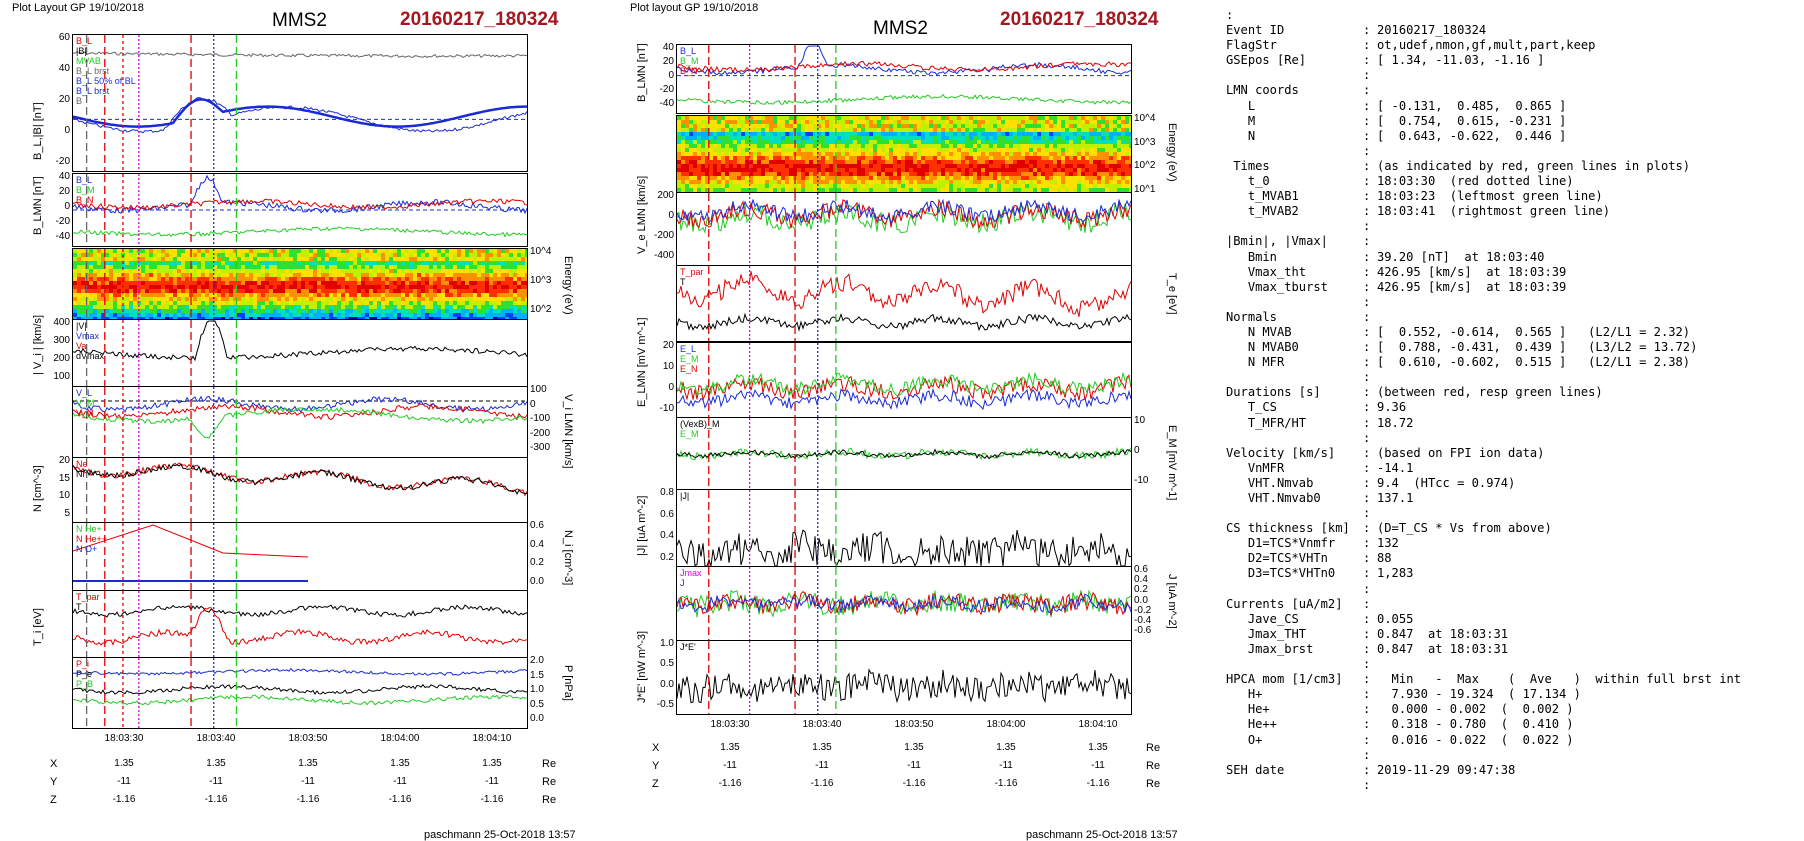 The width and height of the screenshot is (1804, 841). Describe the element at coordinates (1284, 679) in the screenshot. I see `info-key: HPCA mom [1/cm3]` at that location.